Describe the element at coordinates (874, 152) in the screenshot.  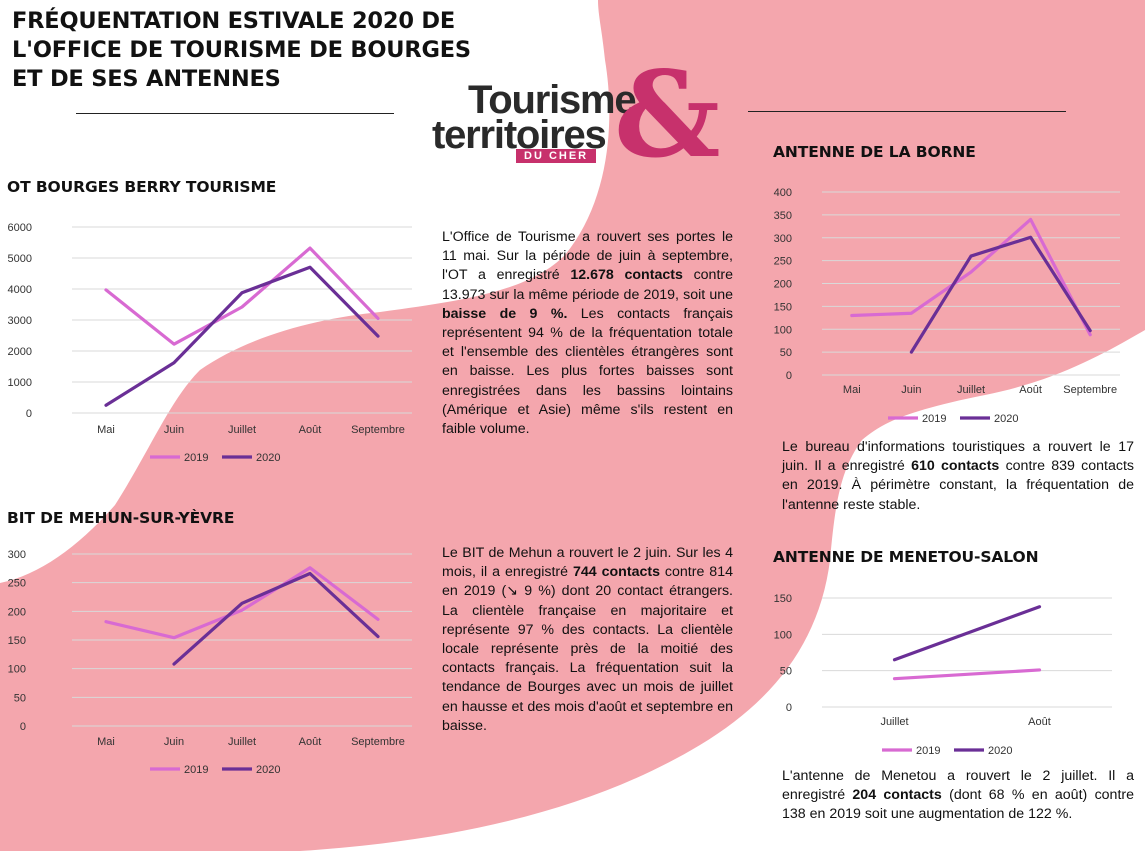
I see `heading-borne: ANTENNE DE LA BORNE` at that location.